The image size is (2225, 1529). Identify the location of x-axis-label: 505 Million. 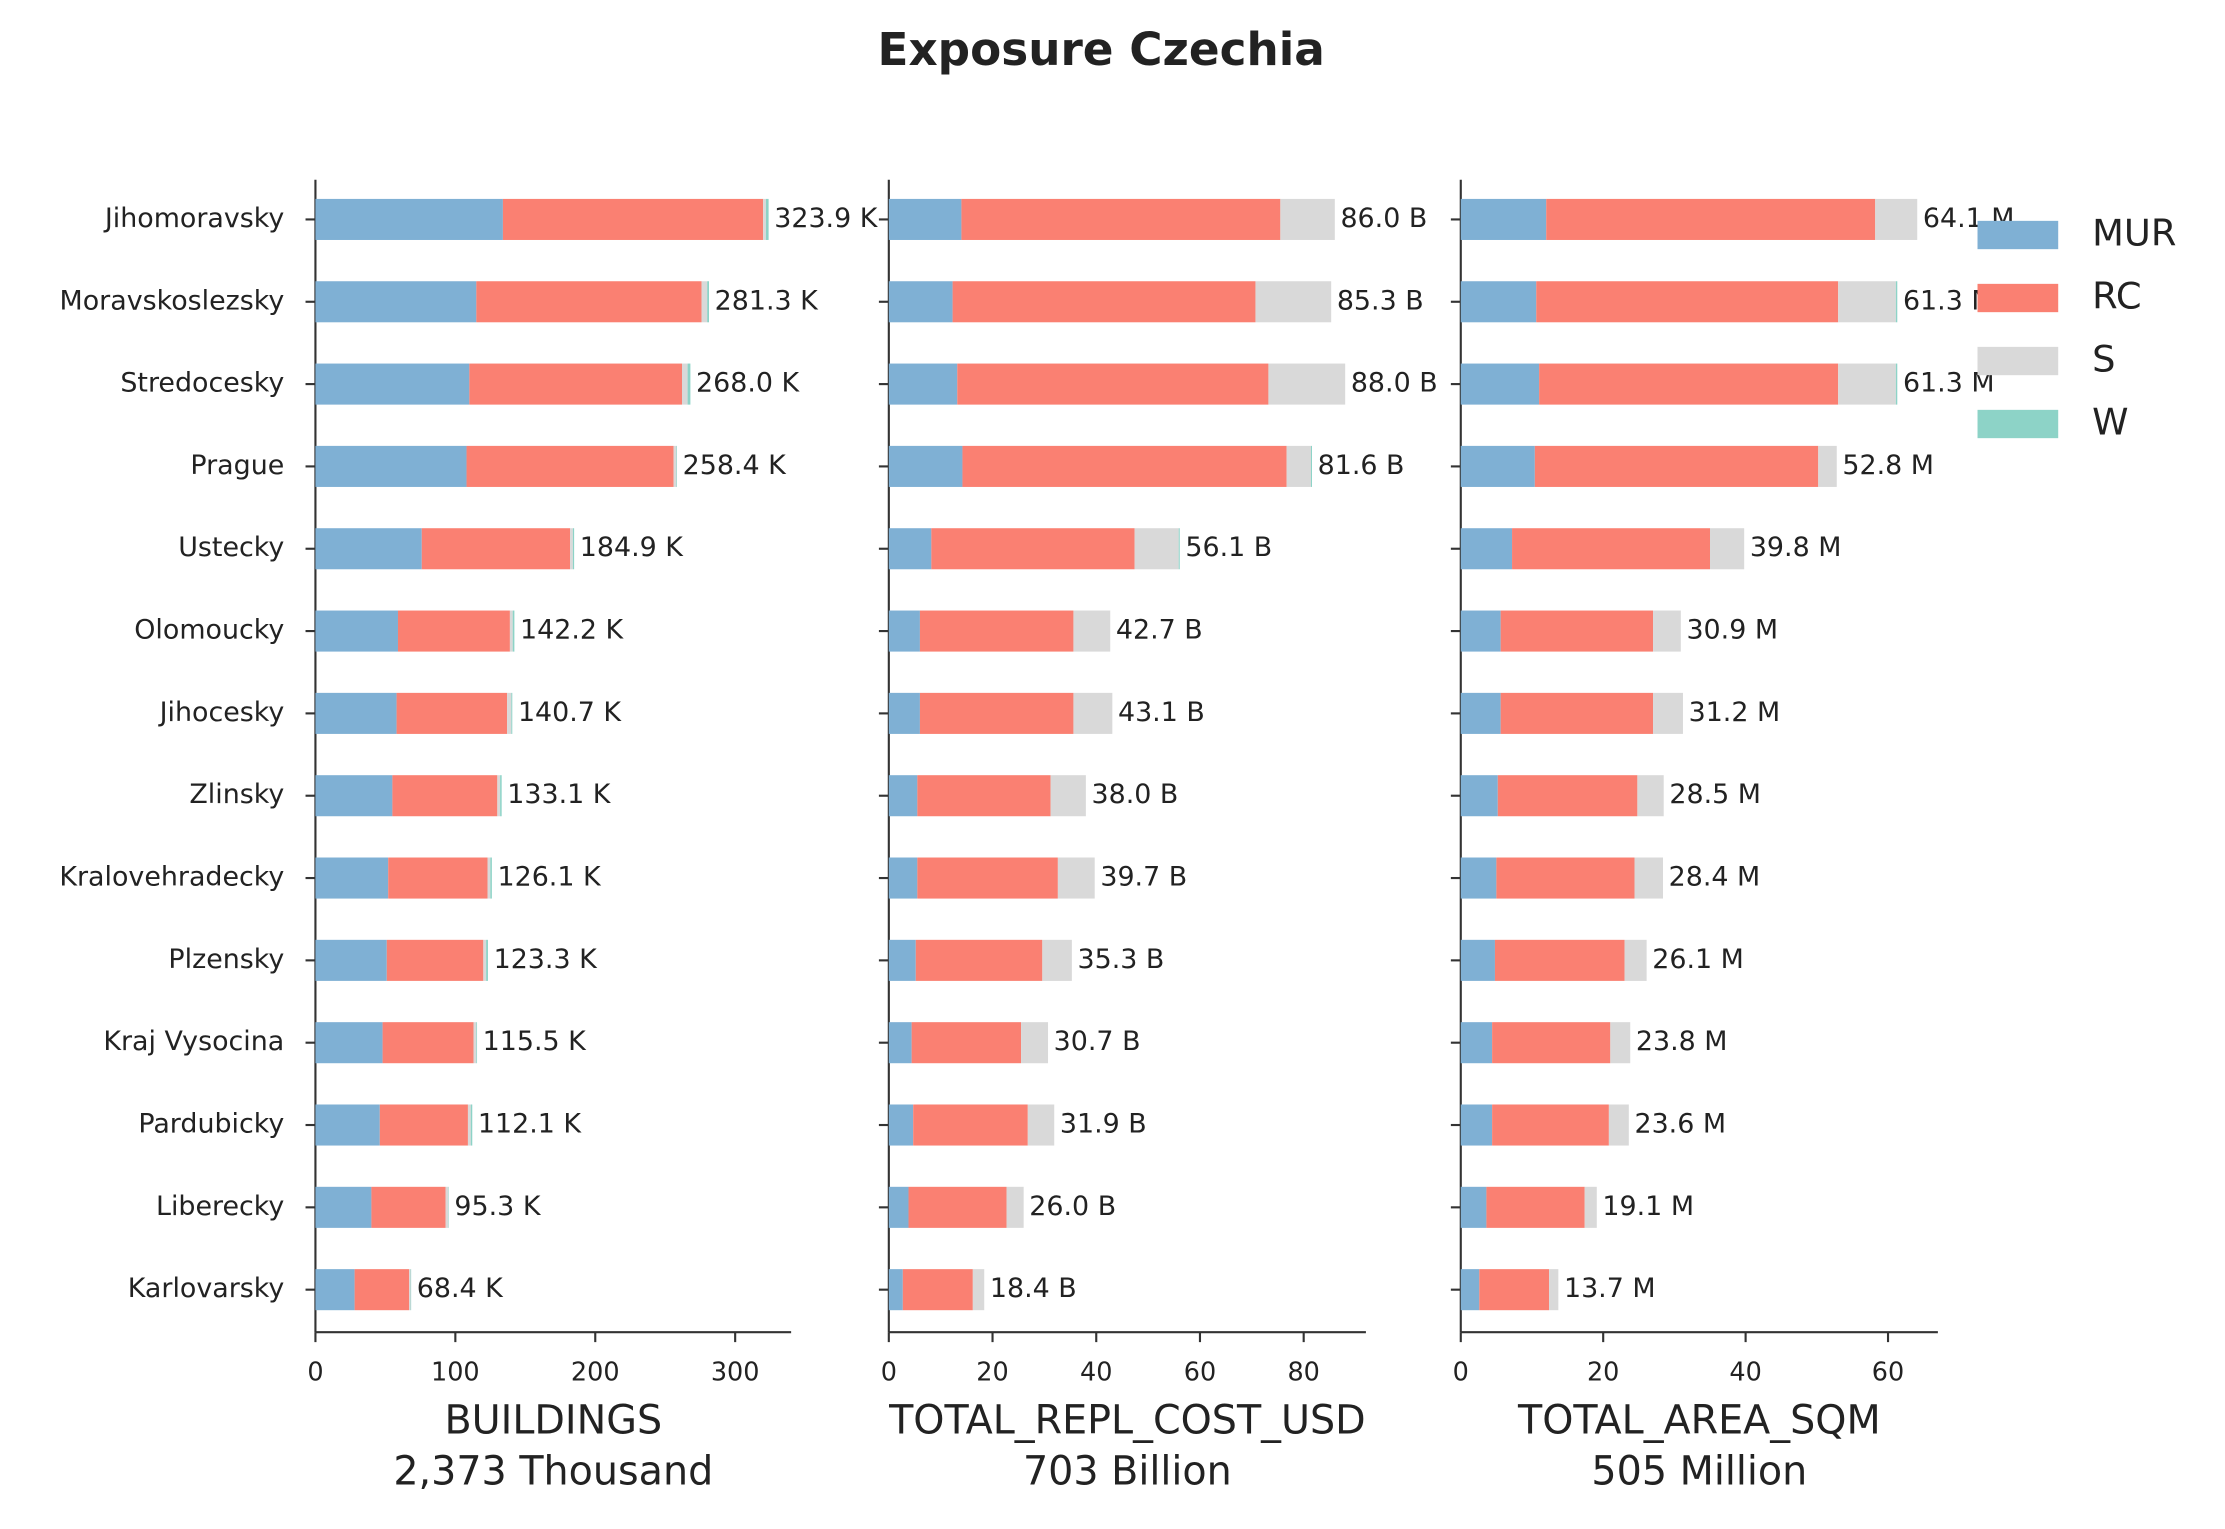
(1699, 1471).